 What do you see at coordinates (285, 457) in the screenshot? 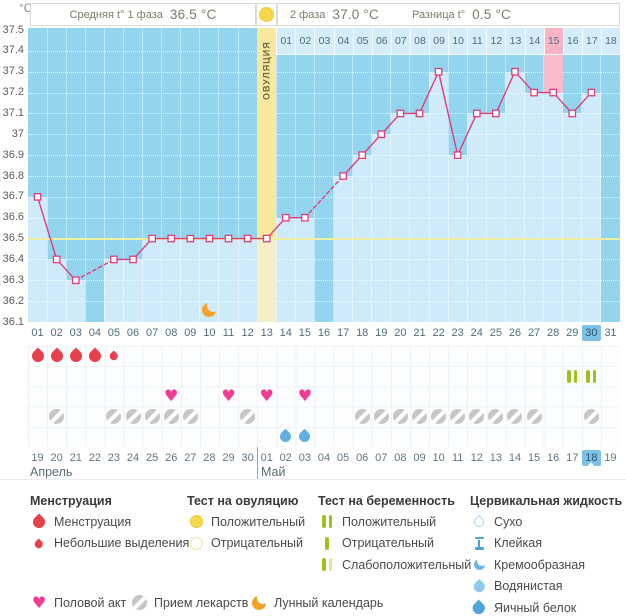
I see `date-cell: 02` at bounding box center [285, 457].